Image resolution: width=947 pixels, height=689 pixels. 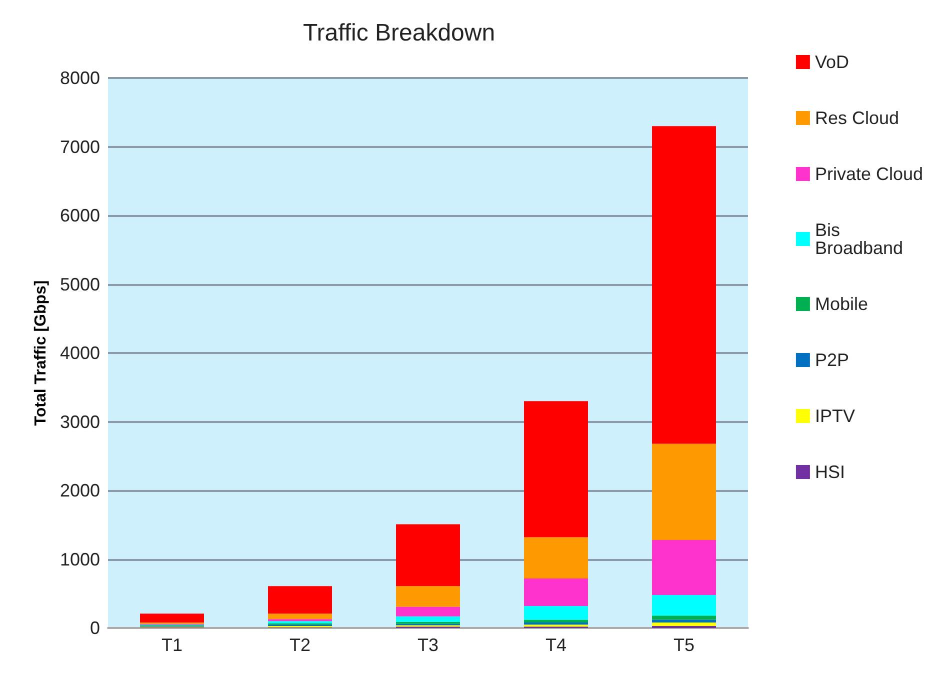 I want to click on legend-label: Bis Broadband, so click(x=859, y=239).